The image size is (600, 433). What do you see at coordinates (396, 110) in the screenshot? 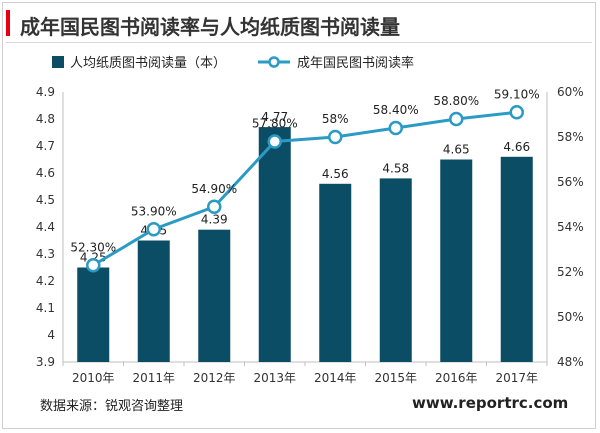
I see `rate-value-label: 58.40%` at bounding box center [396, 110].